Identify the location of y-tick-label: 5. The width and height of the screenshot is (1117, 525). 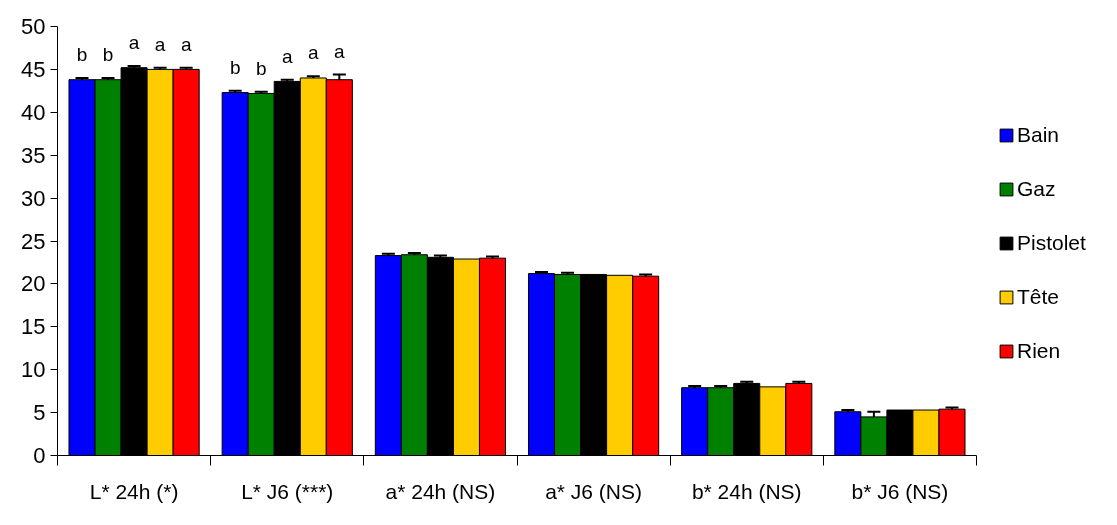
(39, 413).